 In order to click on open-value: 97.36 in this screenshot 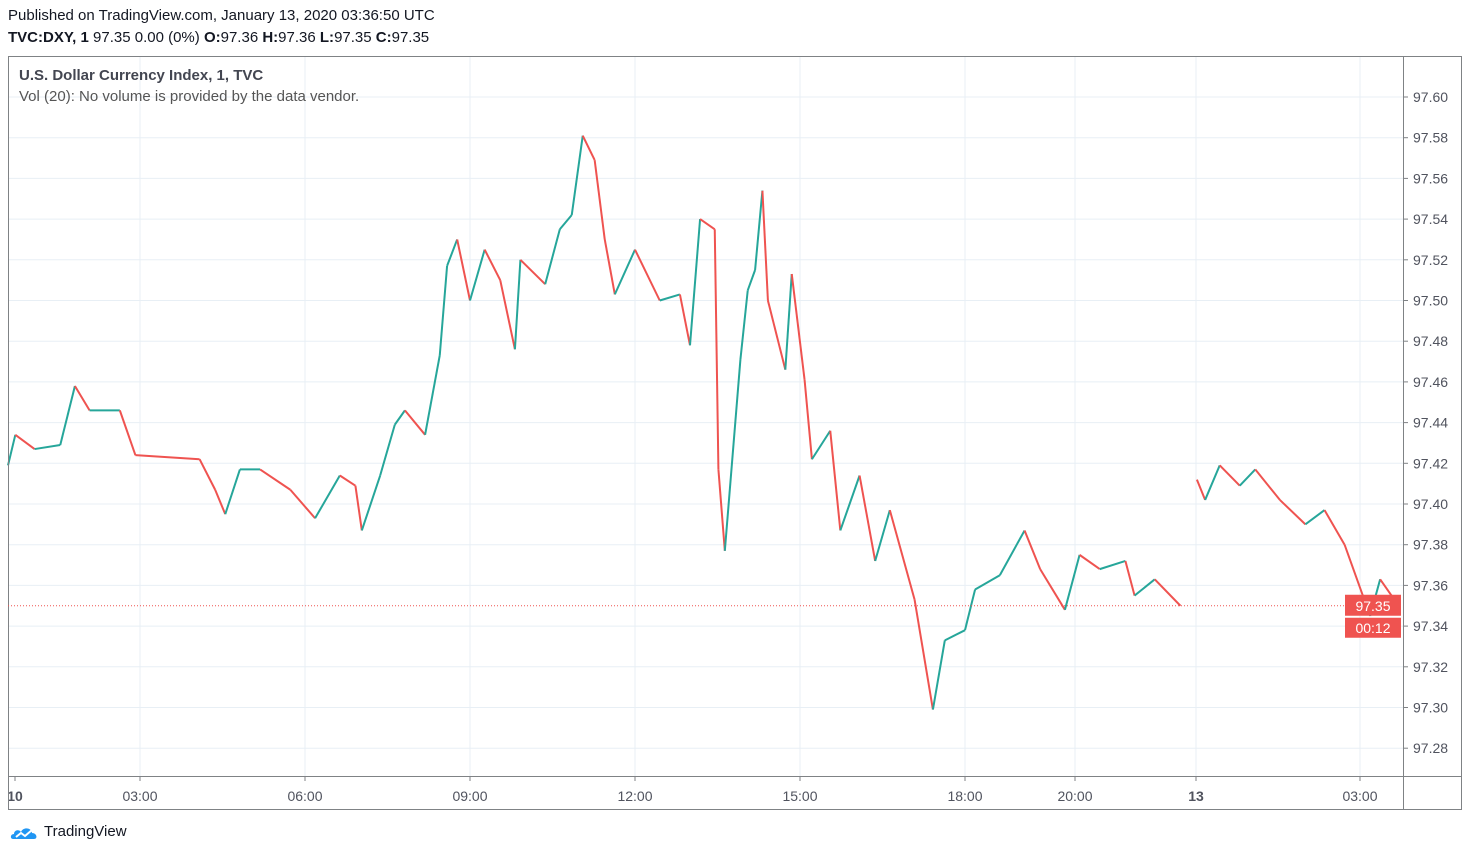, I will do `click(239, 37)`.